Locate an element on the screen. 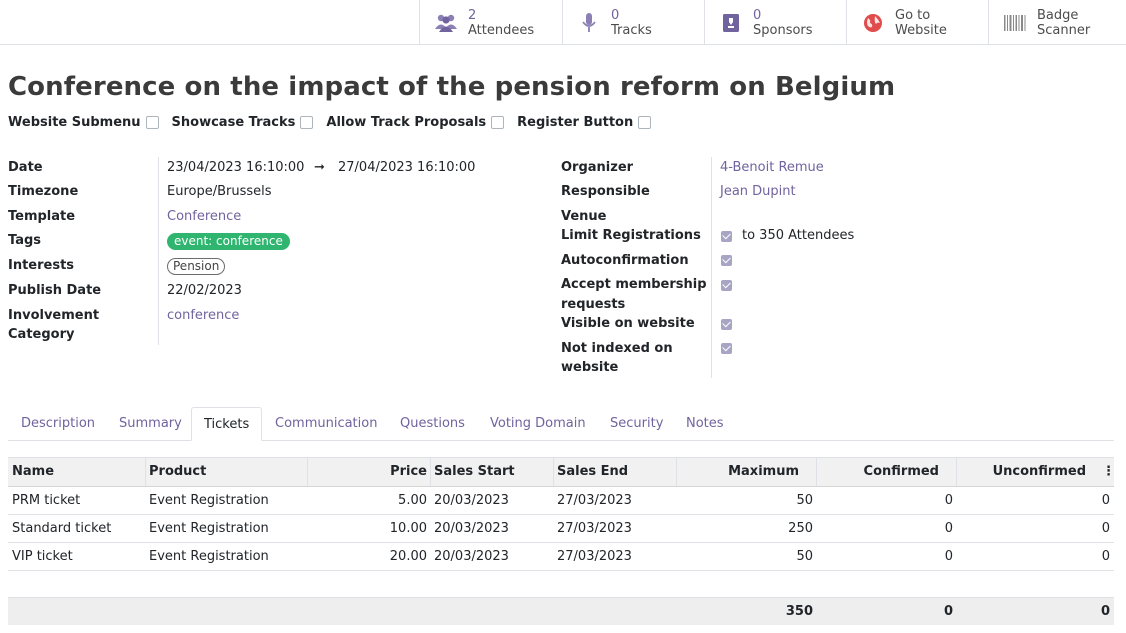 This screenshot has height=633, width=1126. interest-badge: Pension is located at coordinates (196, 266).